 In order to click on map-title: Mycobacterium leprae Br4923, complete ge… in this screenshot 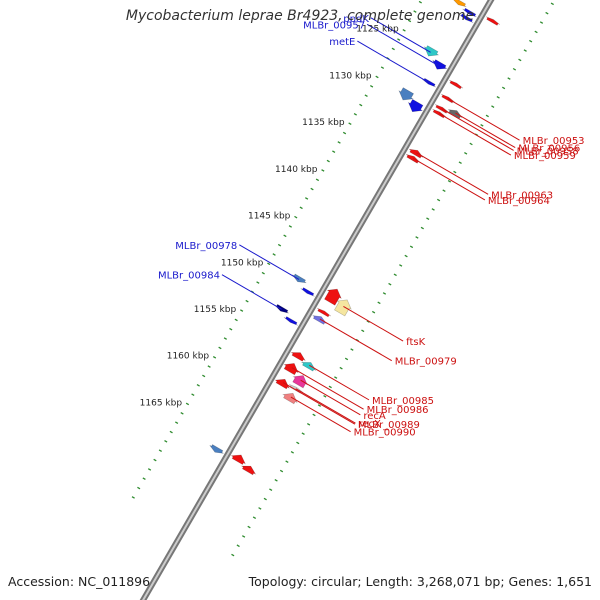, I will do `click(300, 16)`.